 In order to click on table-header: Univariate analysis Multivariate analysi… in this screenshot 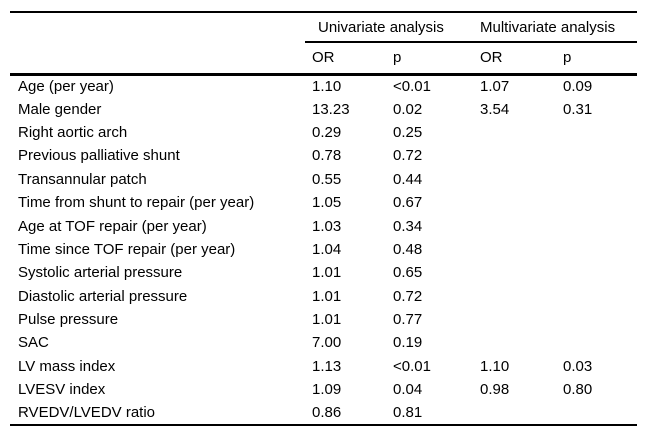, I will do `click(324, 44)`.